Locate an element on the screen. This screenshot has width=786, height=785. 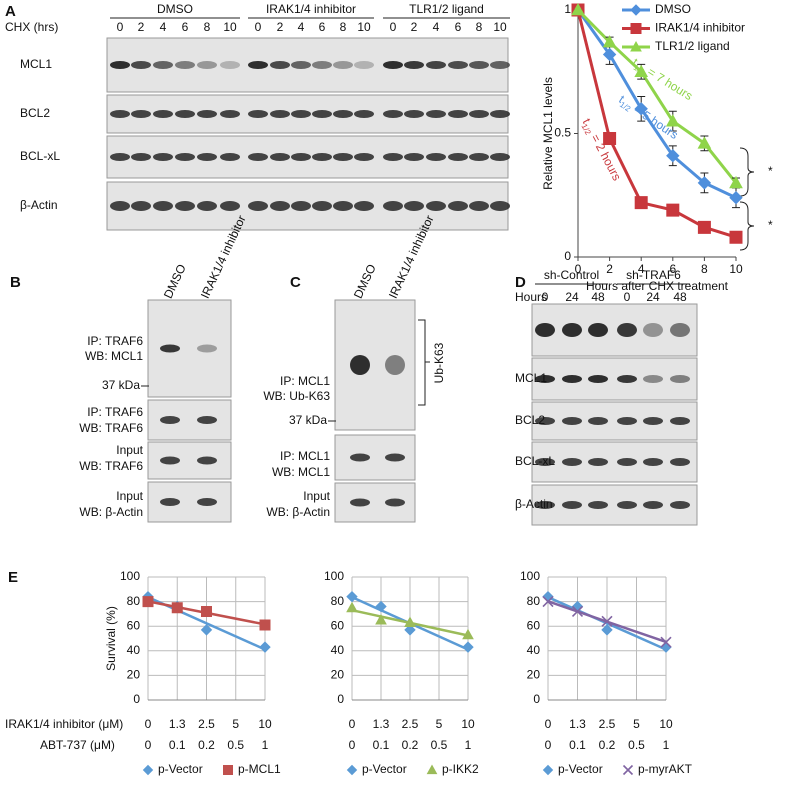
y-axis-label: Relative MCL1 levels is located at coordinates (548, 133).